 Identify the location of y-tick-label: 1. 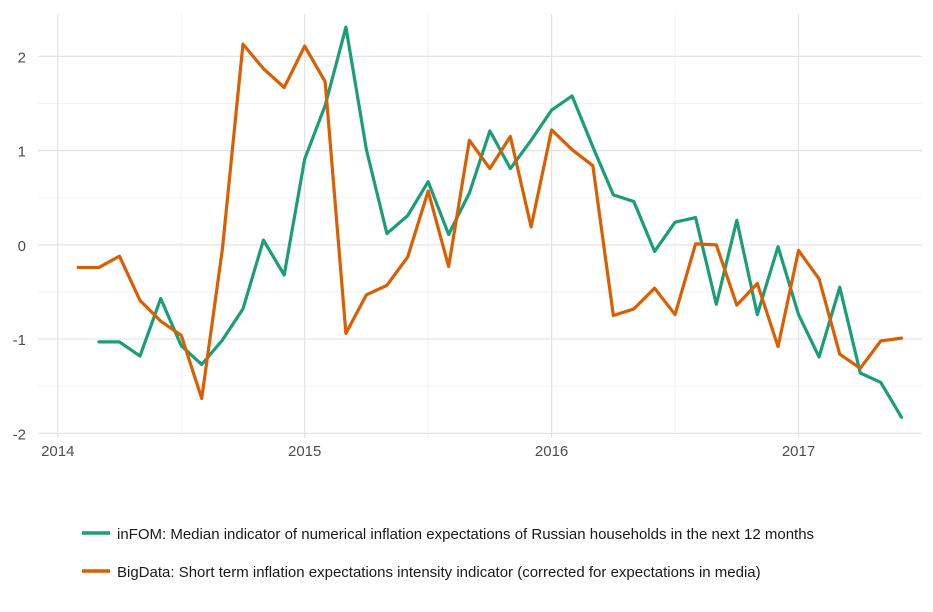
(22, 152).